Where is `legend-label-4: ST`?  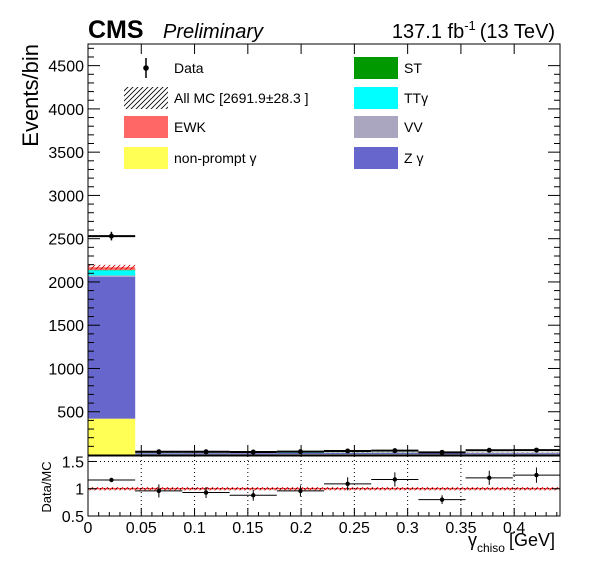
legend-label-4: ST is located at coordinates (413, 68).